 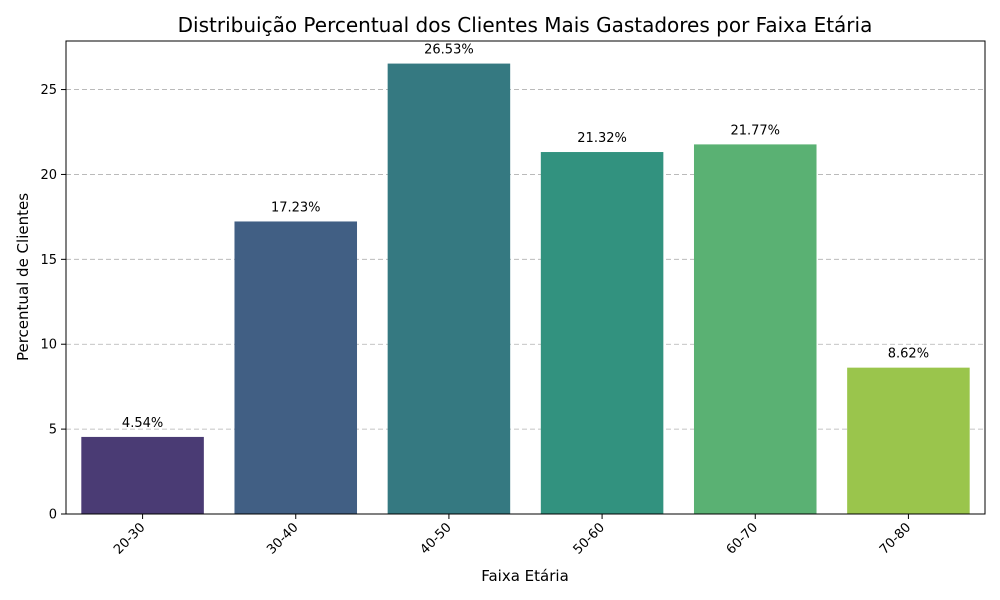 What do you see at coordinates (895, 538) in the screenshot?
I see `x-tick-label-70-80: 70-80` at bounding box center [895, 538].